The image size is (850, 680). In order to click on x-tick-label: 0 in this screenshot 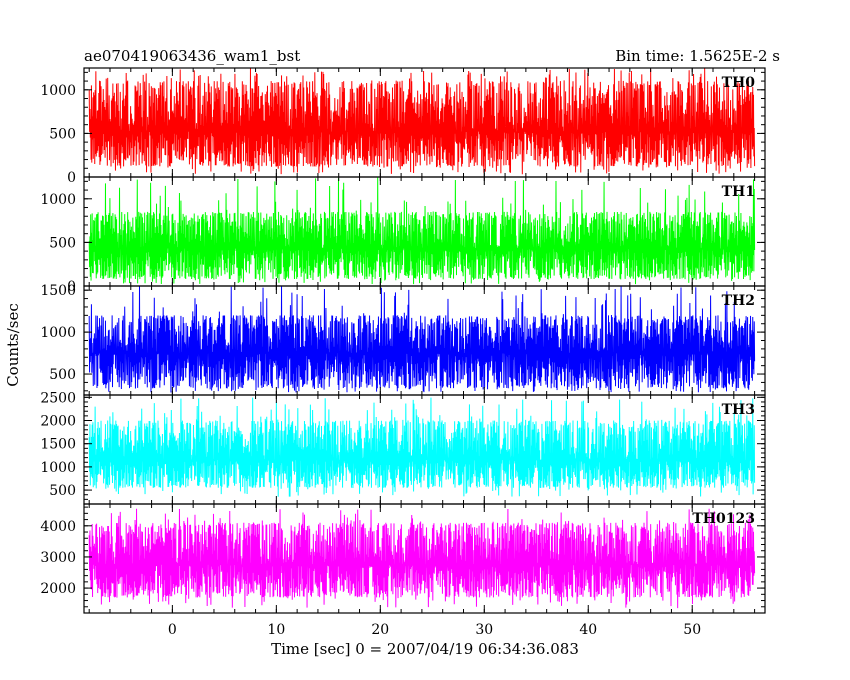, I will do `click(172, 630)`.